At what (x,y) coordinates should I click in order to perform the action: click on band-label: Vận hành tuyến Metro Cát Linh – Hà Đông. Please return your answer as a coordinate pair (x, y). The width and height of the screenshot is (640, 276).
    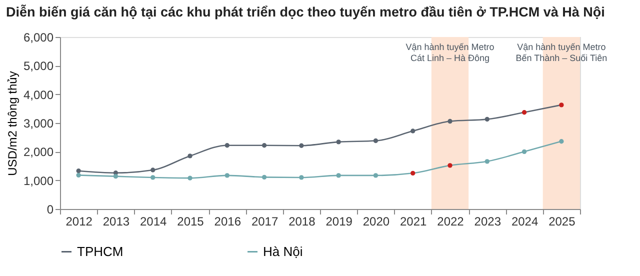
    Looking at the image, I should click on (450, 52).